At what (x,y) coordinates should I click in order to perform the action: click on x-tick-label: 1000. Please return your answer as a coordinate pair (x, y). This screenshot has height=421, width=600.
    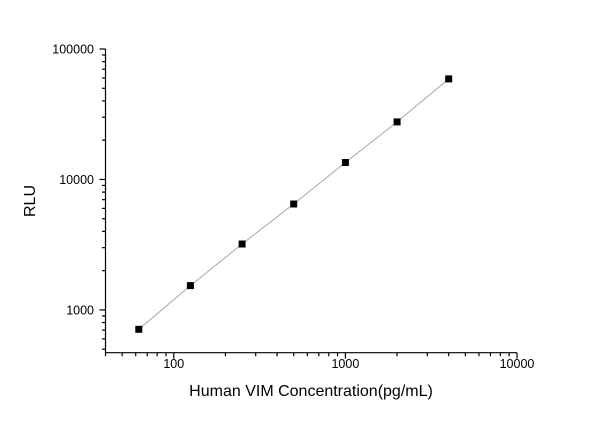
    Looking at the image, I should click on (345, 364).